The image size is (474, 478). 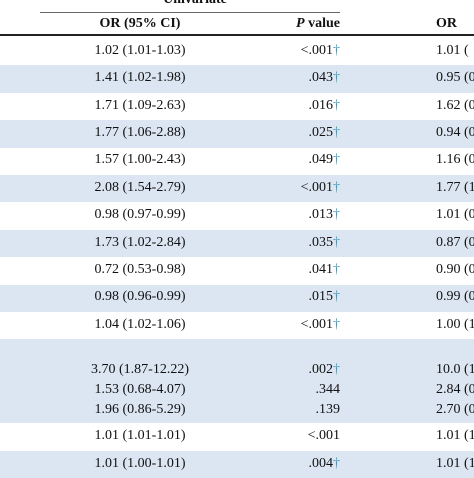 What do you see at coordinates (455, 160) in the screenshot?
I see `or2-cell: 1.16 (0` at bounding box center [455, 160].